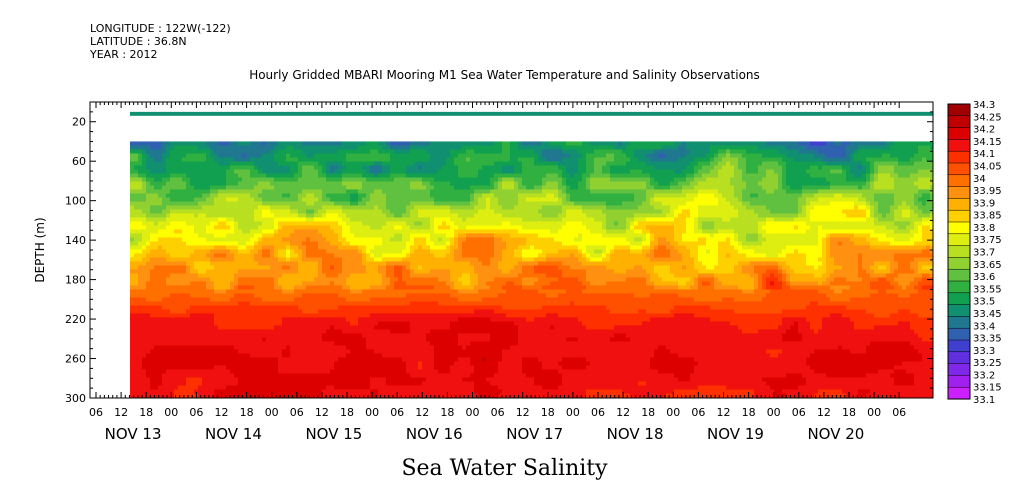 Image resolution: width=1009 pixels, height=504 pixels. What do you see at coordinates (531, 113) in the screenshot?
I see `surface-band` at bounding box center [531, 113].